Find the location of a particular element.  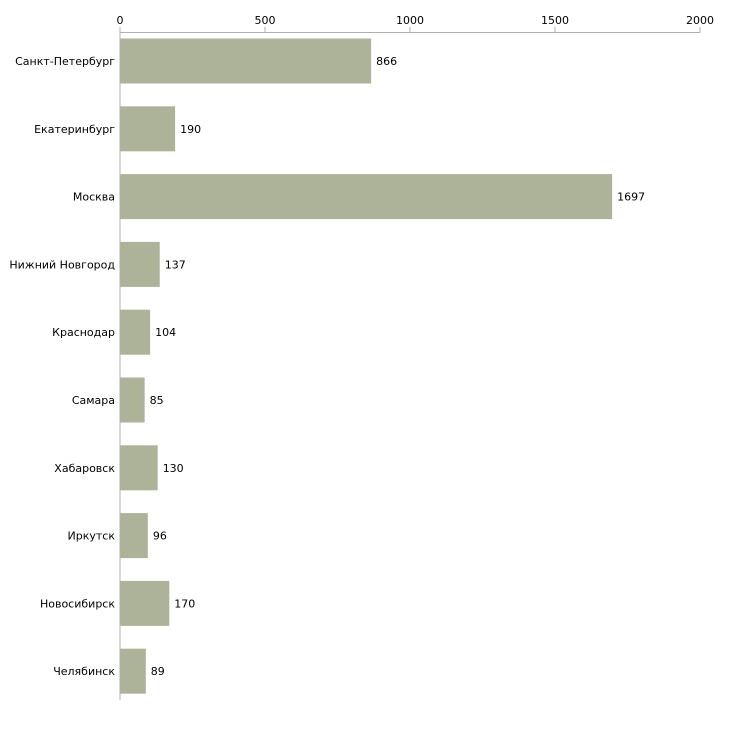

value-label: 866 is located at coordinates (386, 61).